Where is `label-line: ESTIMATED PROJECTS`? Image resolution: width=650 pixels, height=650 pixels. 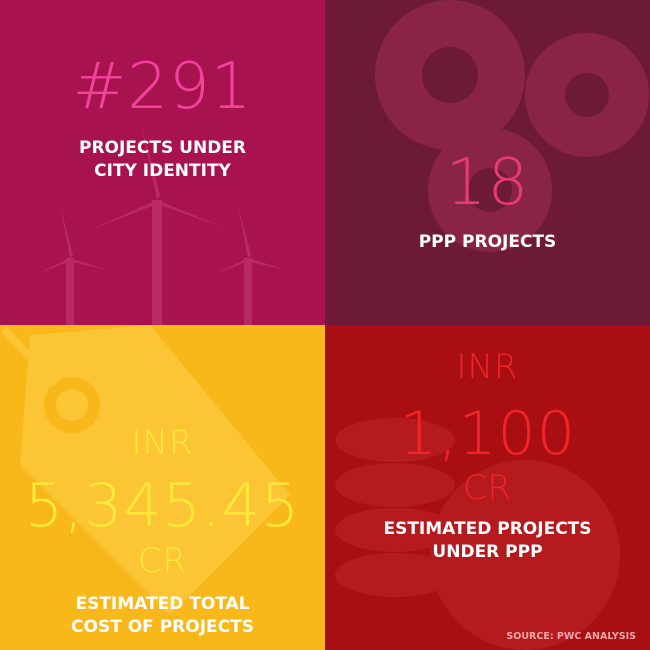
label-line: ESTIMATED PROJECTS is located at coordinates (487, 529).